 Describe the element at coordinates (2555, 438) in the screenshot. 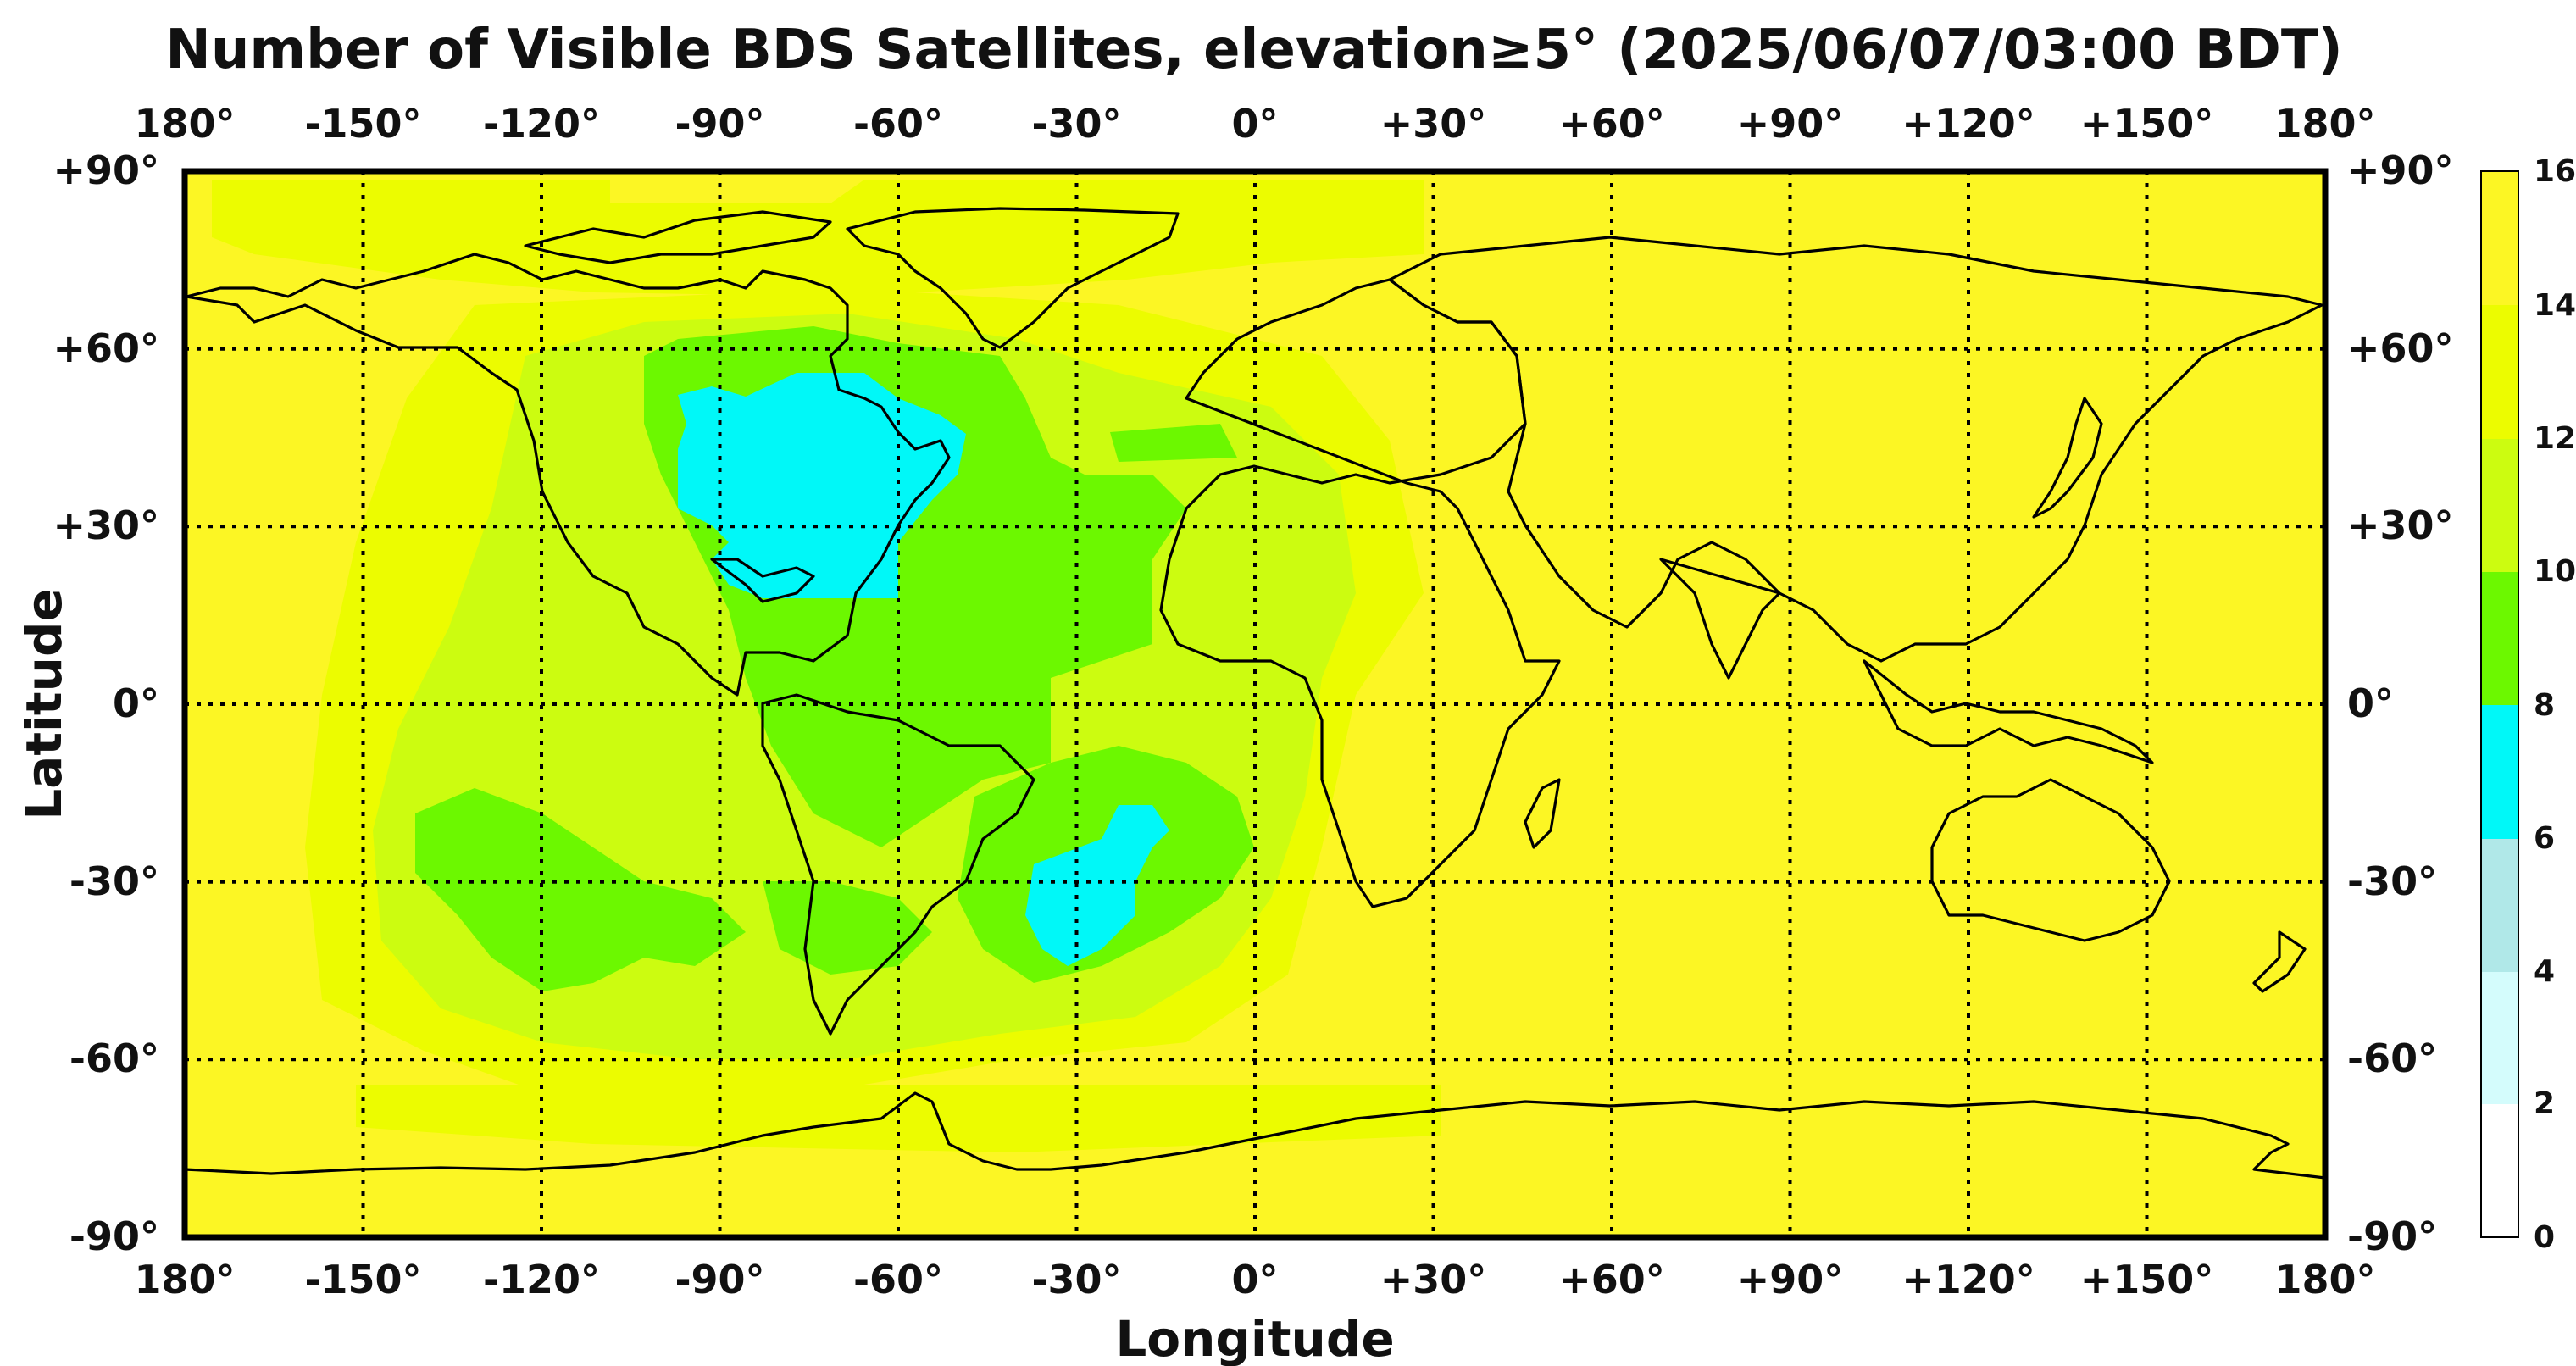

I see `colorbar-tick: 12` at that location.